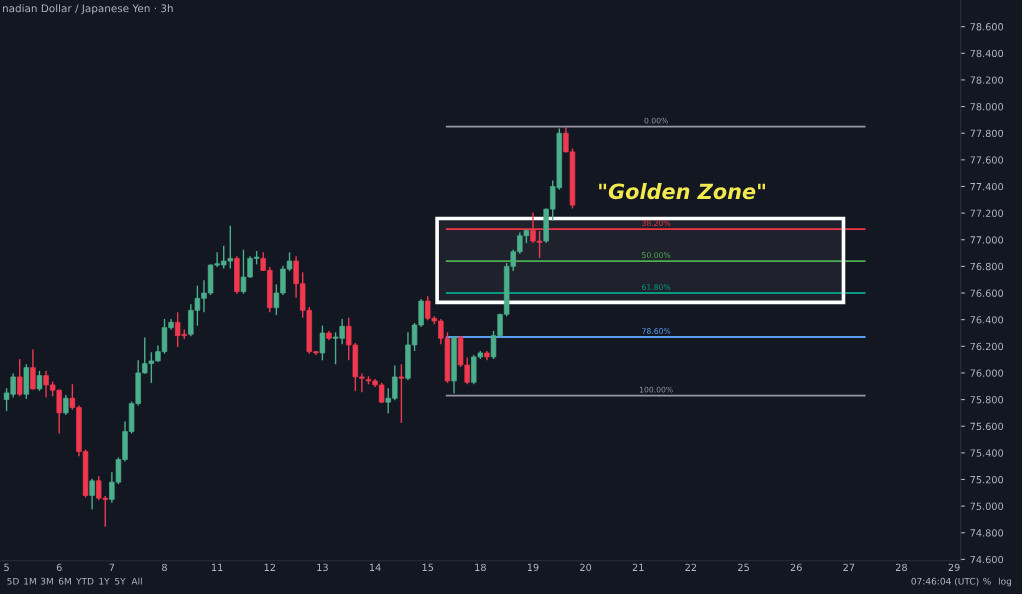  What do you see at coordinates (954, 567) in the screenshot?
I see `x-tick-label: 29` at bounding box center [954, 567].